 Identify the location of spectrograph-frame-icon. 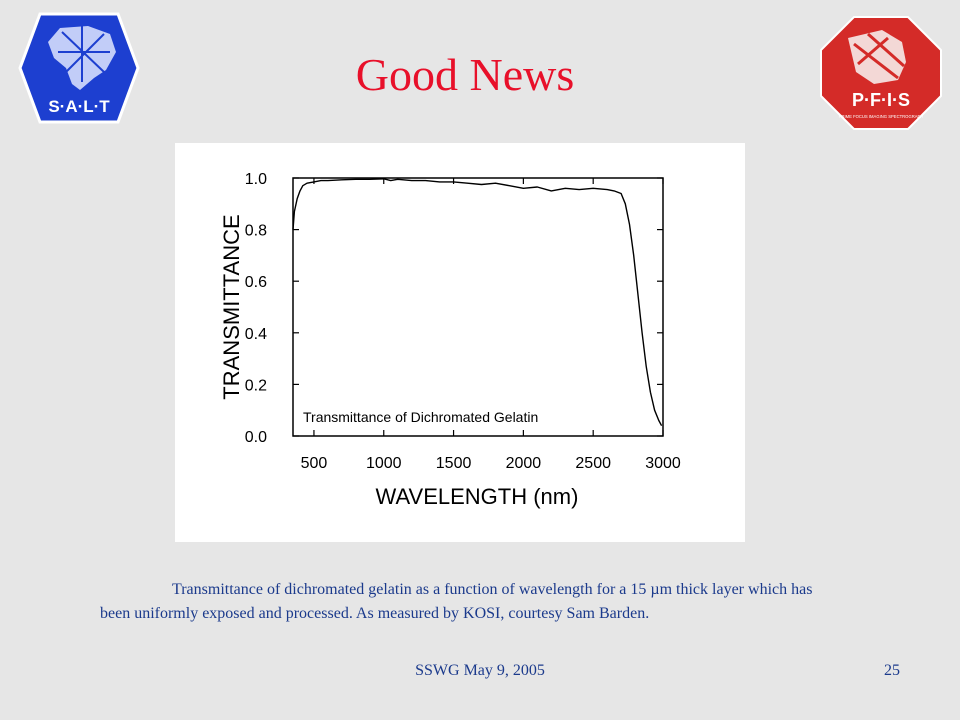
(879, 56).